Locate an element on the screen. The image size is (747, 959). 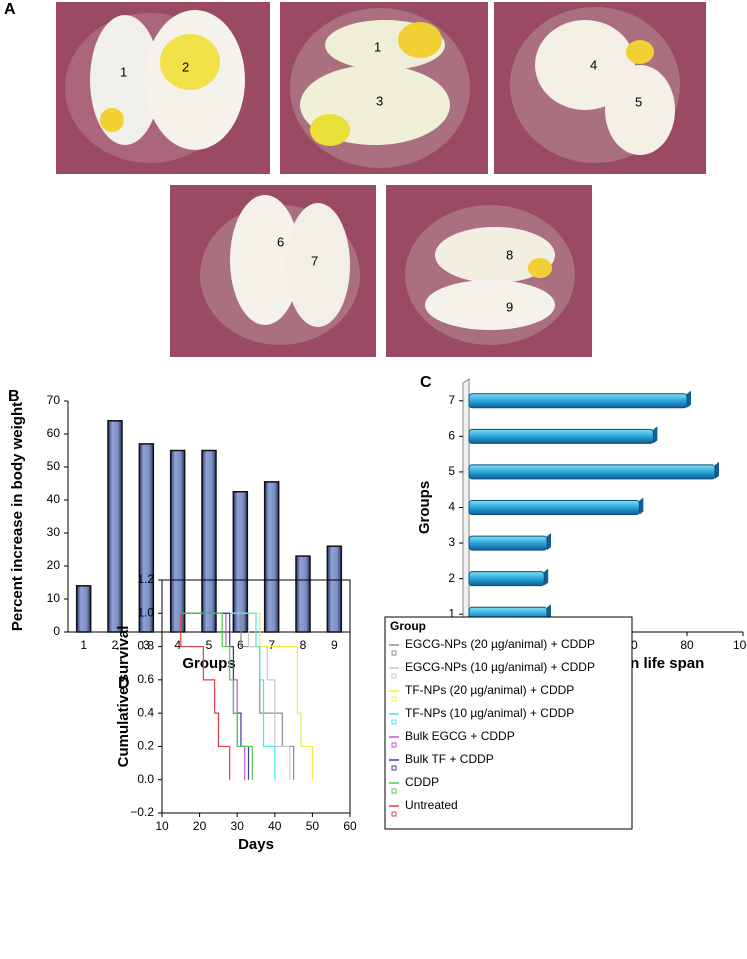
y-tick-label: 3 is located at coordinates (451, 542).